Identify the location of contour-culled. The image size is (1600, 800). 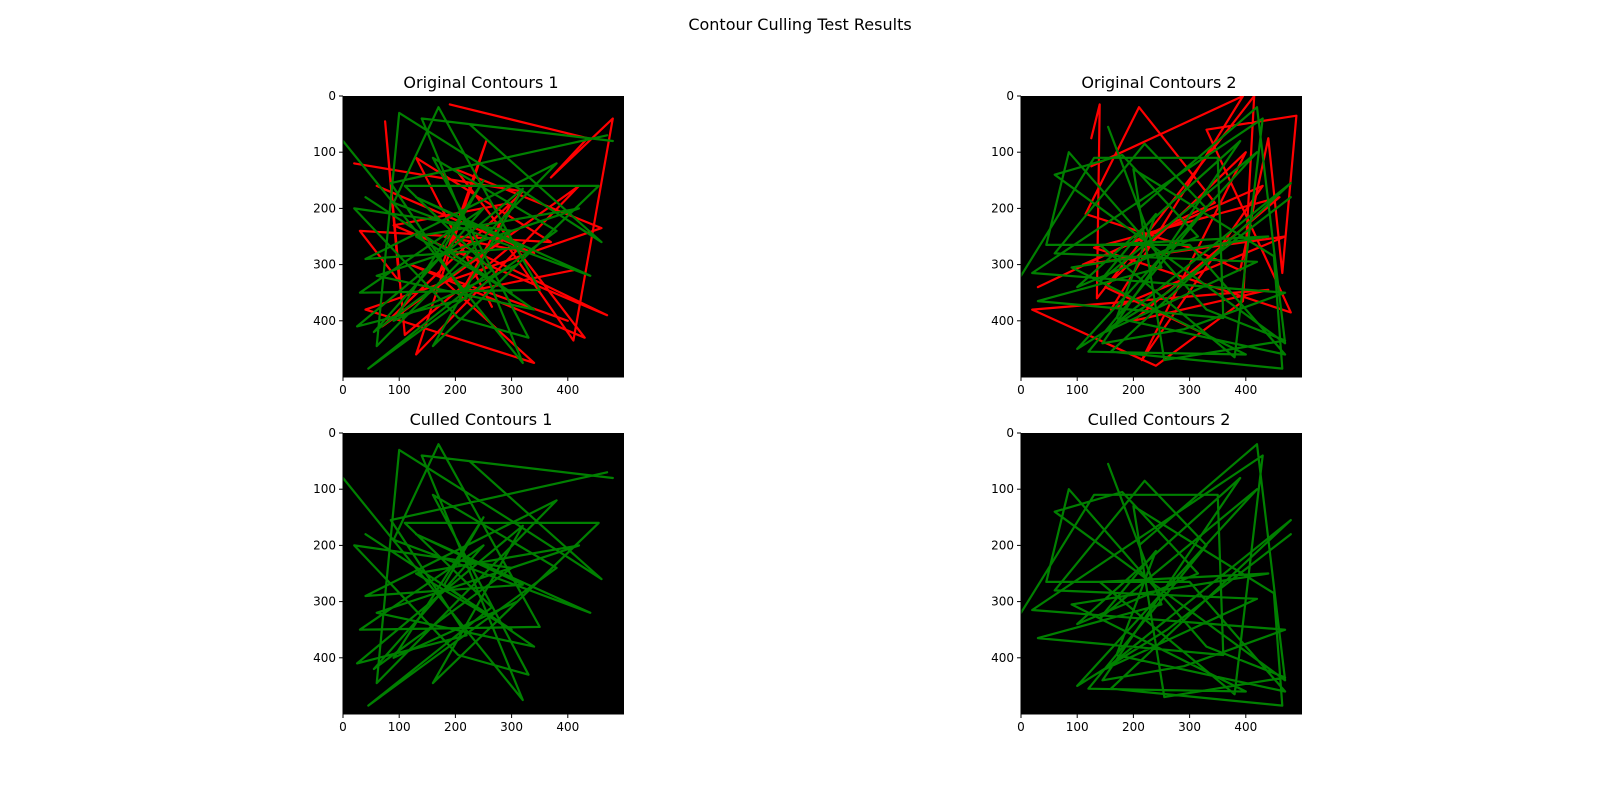
(486, 222).